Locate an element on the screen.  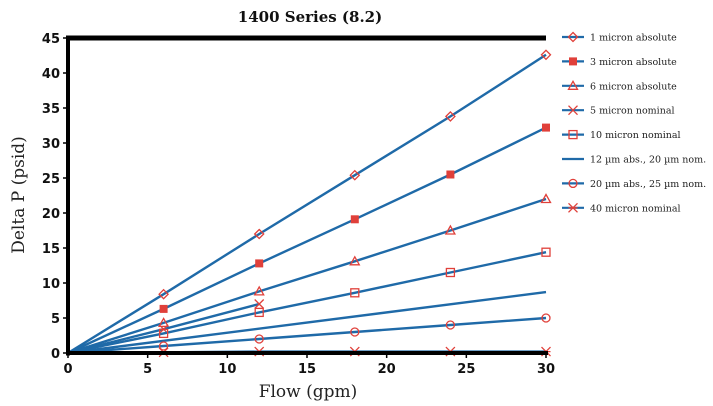
legend-label: 6 micron absolute is located at coordinates (633, 86).